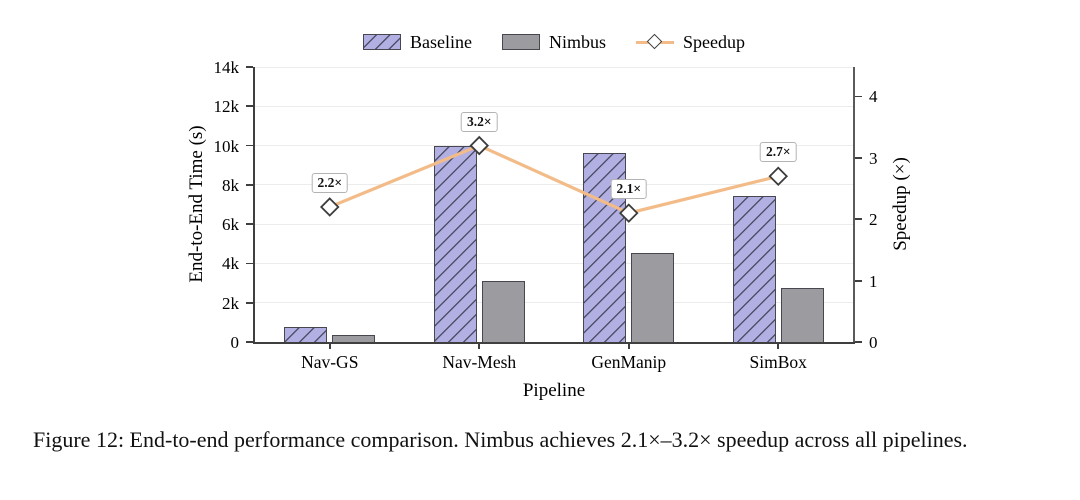 This screenshot has width=1080, height=500. I want to click on legend-item-baseline: Baseline, so click(417, 42).